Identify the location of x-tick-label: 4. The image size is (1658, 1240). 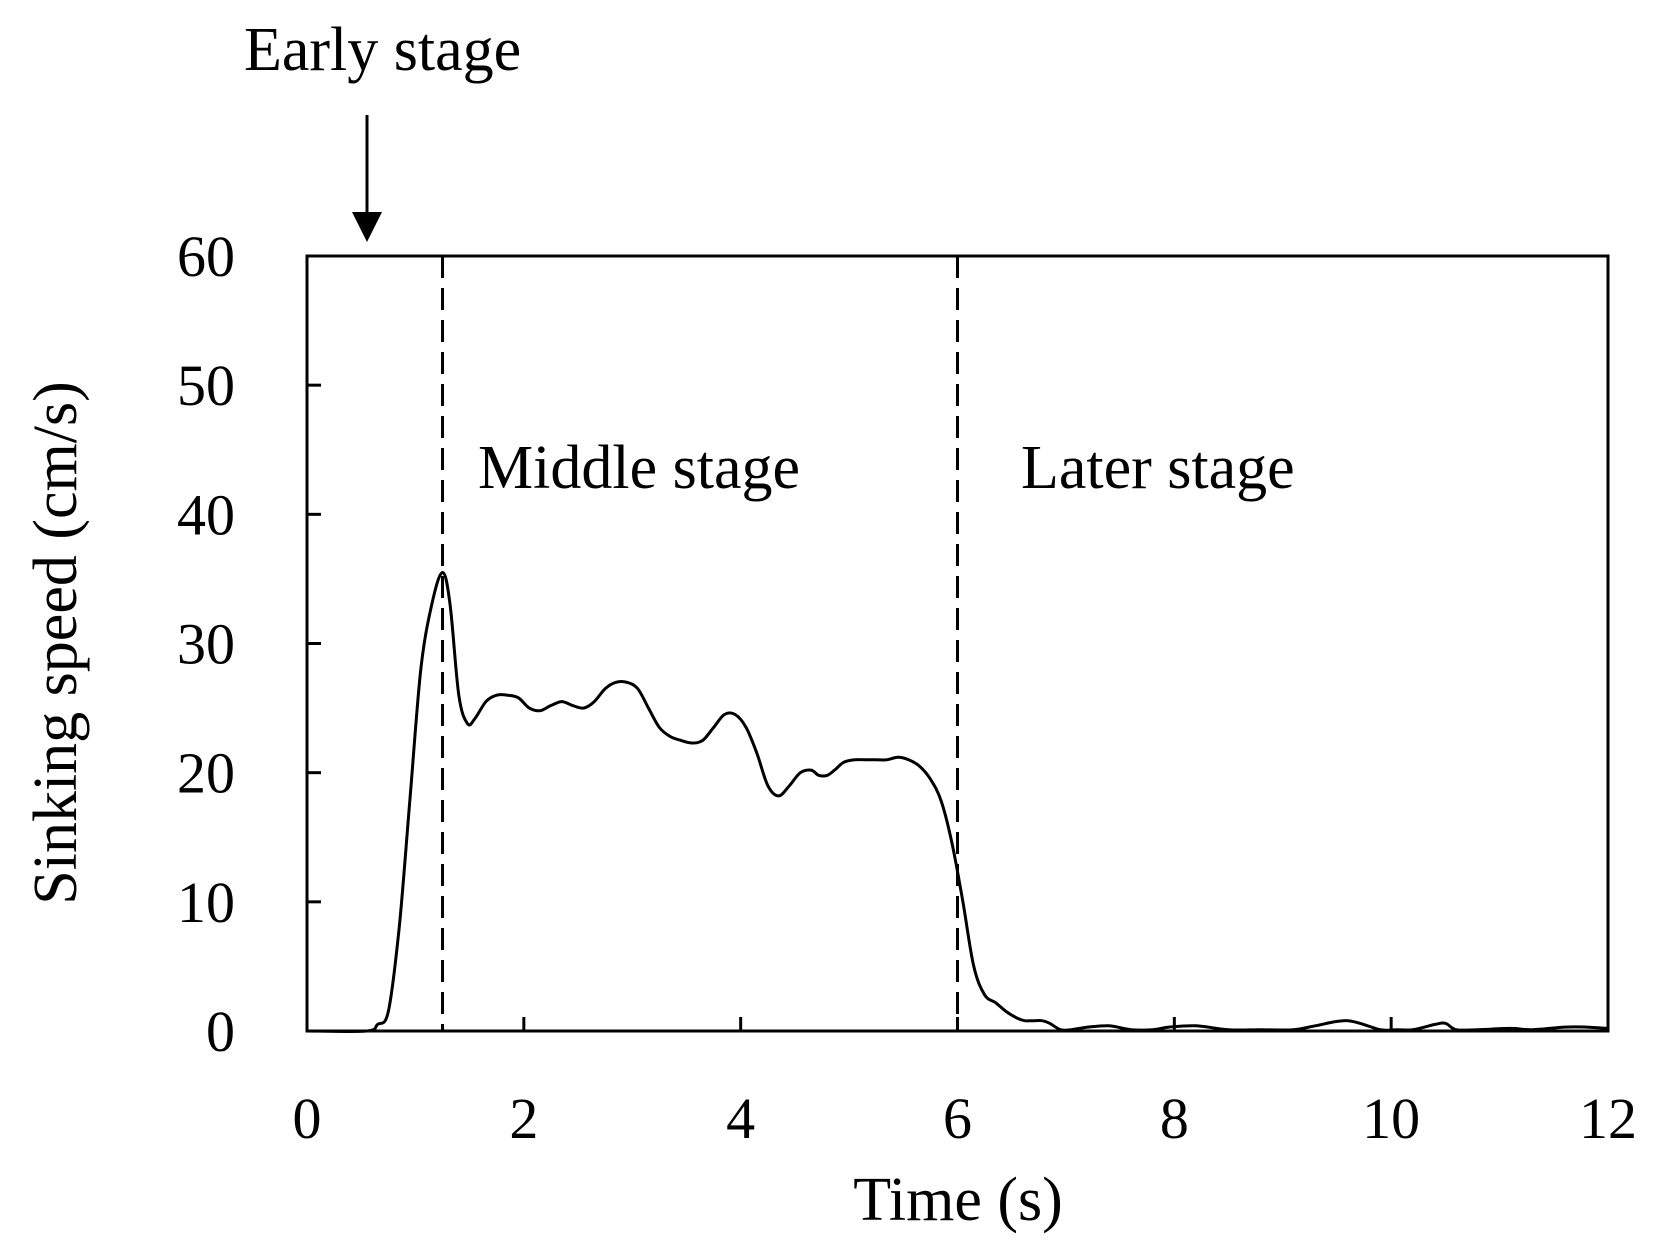
(740, 1118).